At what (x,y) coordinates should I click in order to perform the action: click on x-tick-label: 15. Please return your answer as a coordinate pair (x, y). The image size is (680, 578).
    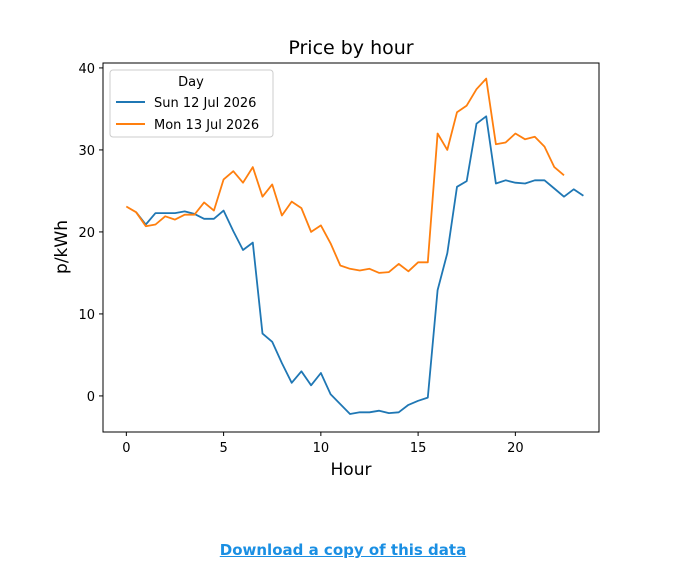
    Looking at the image, I should click on (418, 448).